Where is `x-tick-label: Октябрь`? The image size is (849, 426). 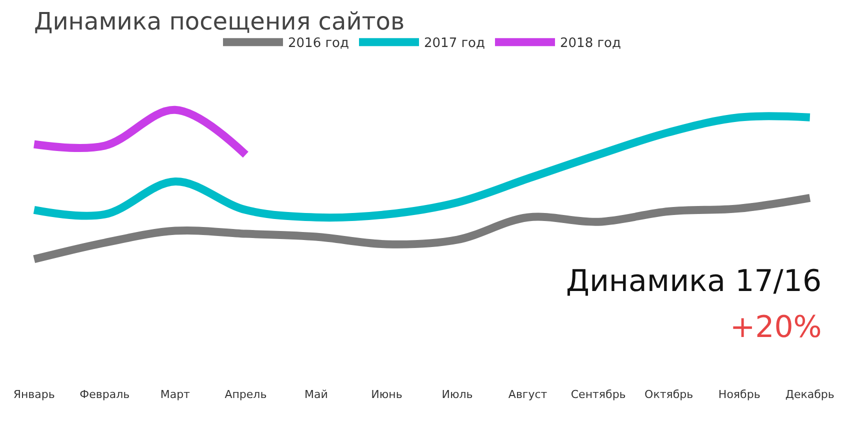
x-tick-label: Октябрь is located at coordinates (669, 394).